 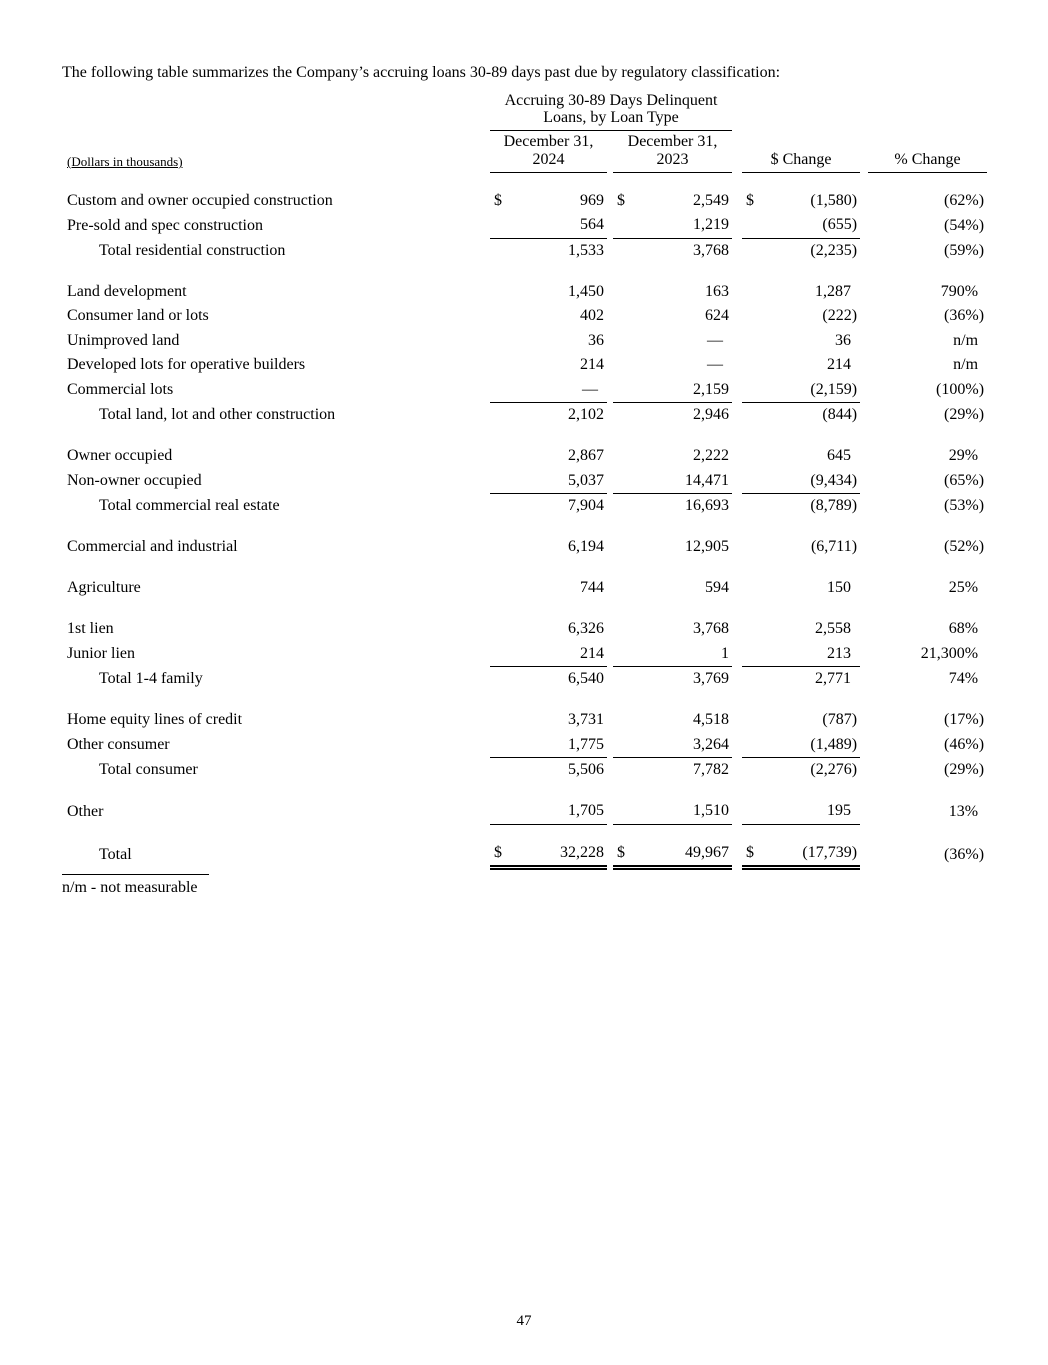 I want to click on value-percent-change: 21,300%, so click(x=949, y=653).